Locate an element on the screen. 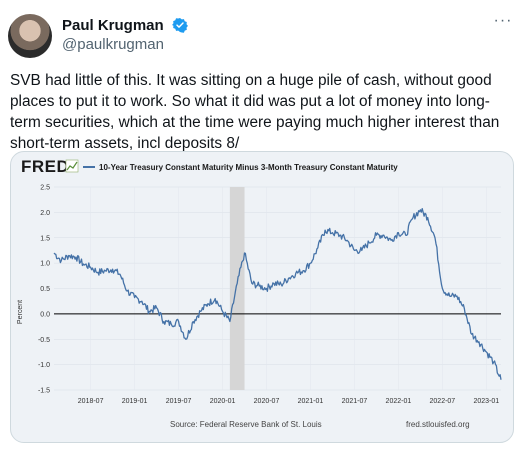 This screenshot has width=526, height=454. site-url: fred.stlouisfed.org is located at coordinates (438, 424).